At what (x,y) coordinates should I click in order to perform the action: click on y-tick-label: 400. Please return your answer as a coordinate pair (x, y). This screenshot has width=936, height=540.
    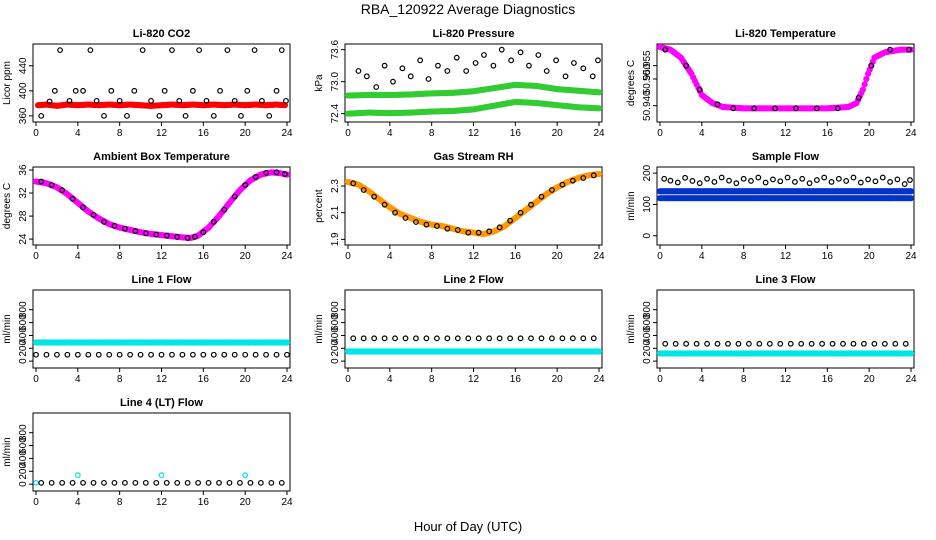
    Looking at the image, I should click on (23, 458).